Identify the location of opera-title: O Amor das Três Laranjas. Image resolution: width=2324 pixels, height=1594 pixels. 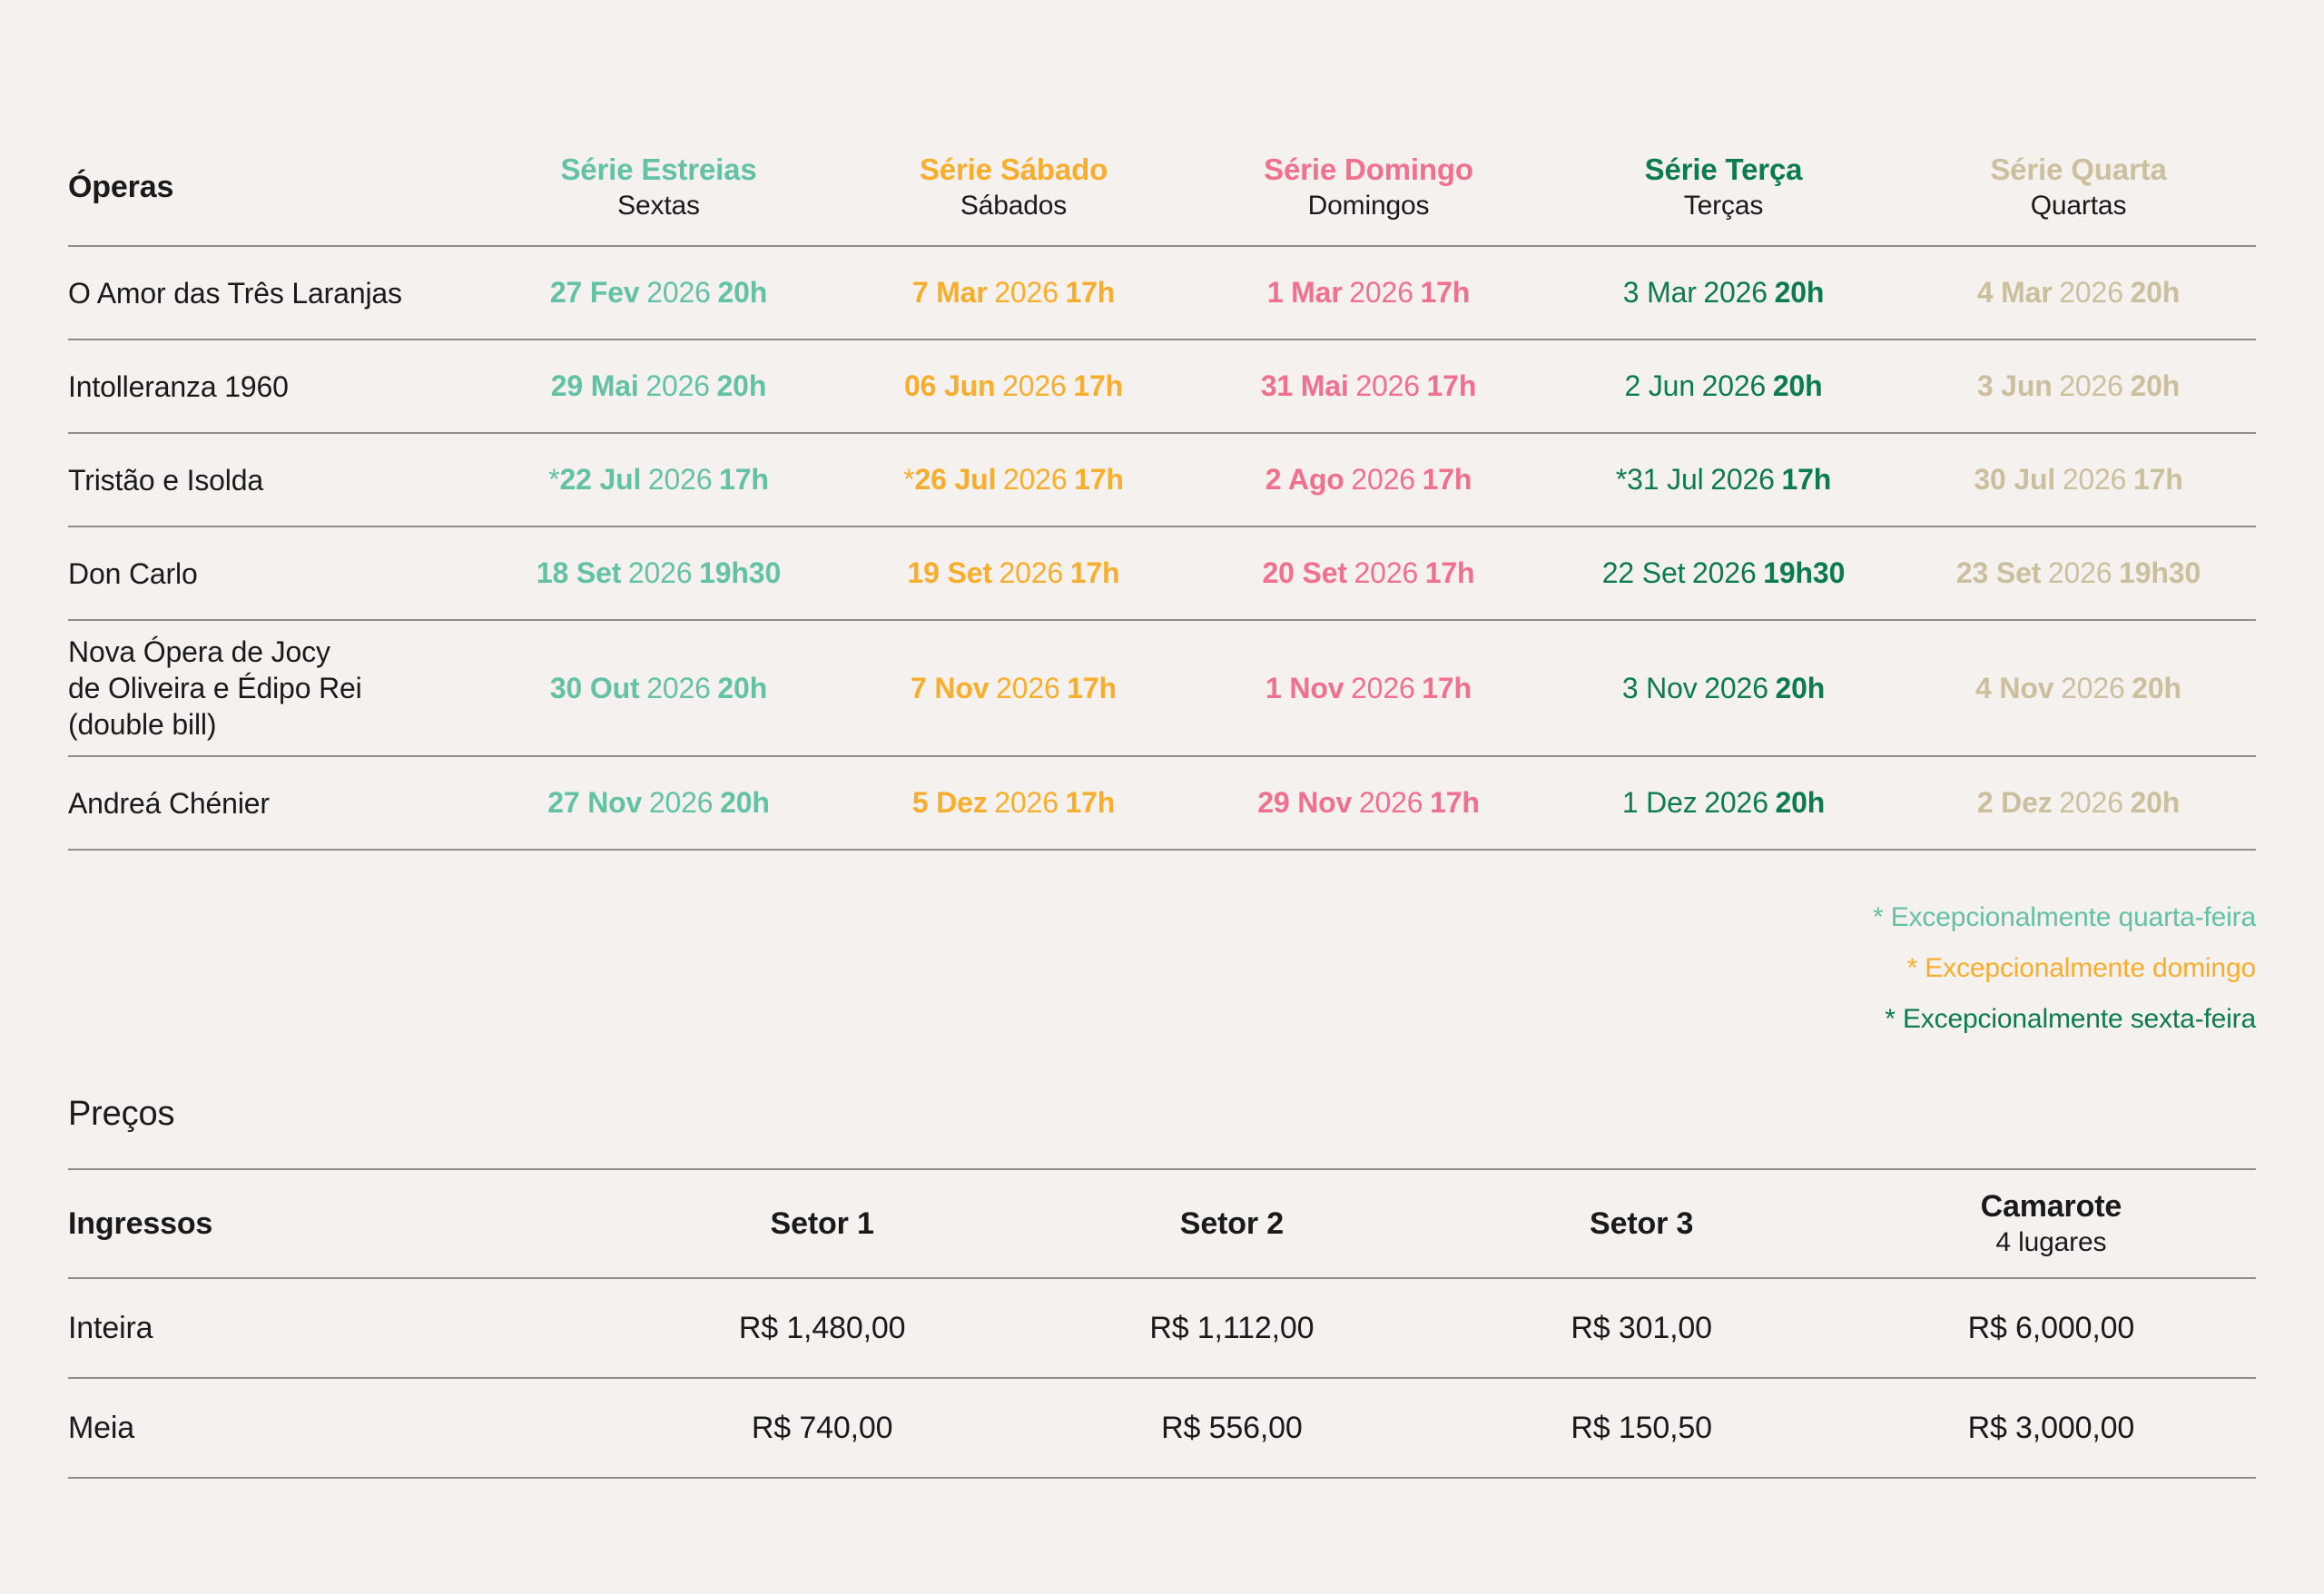
(235, 293).